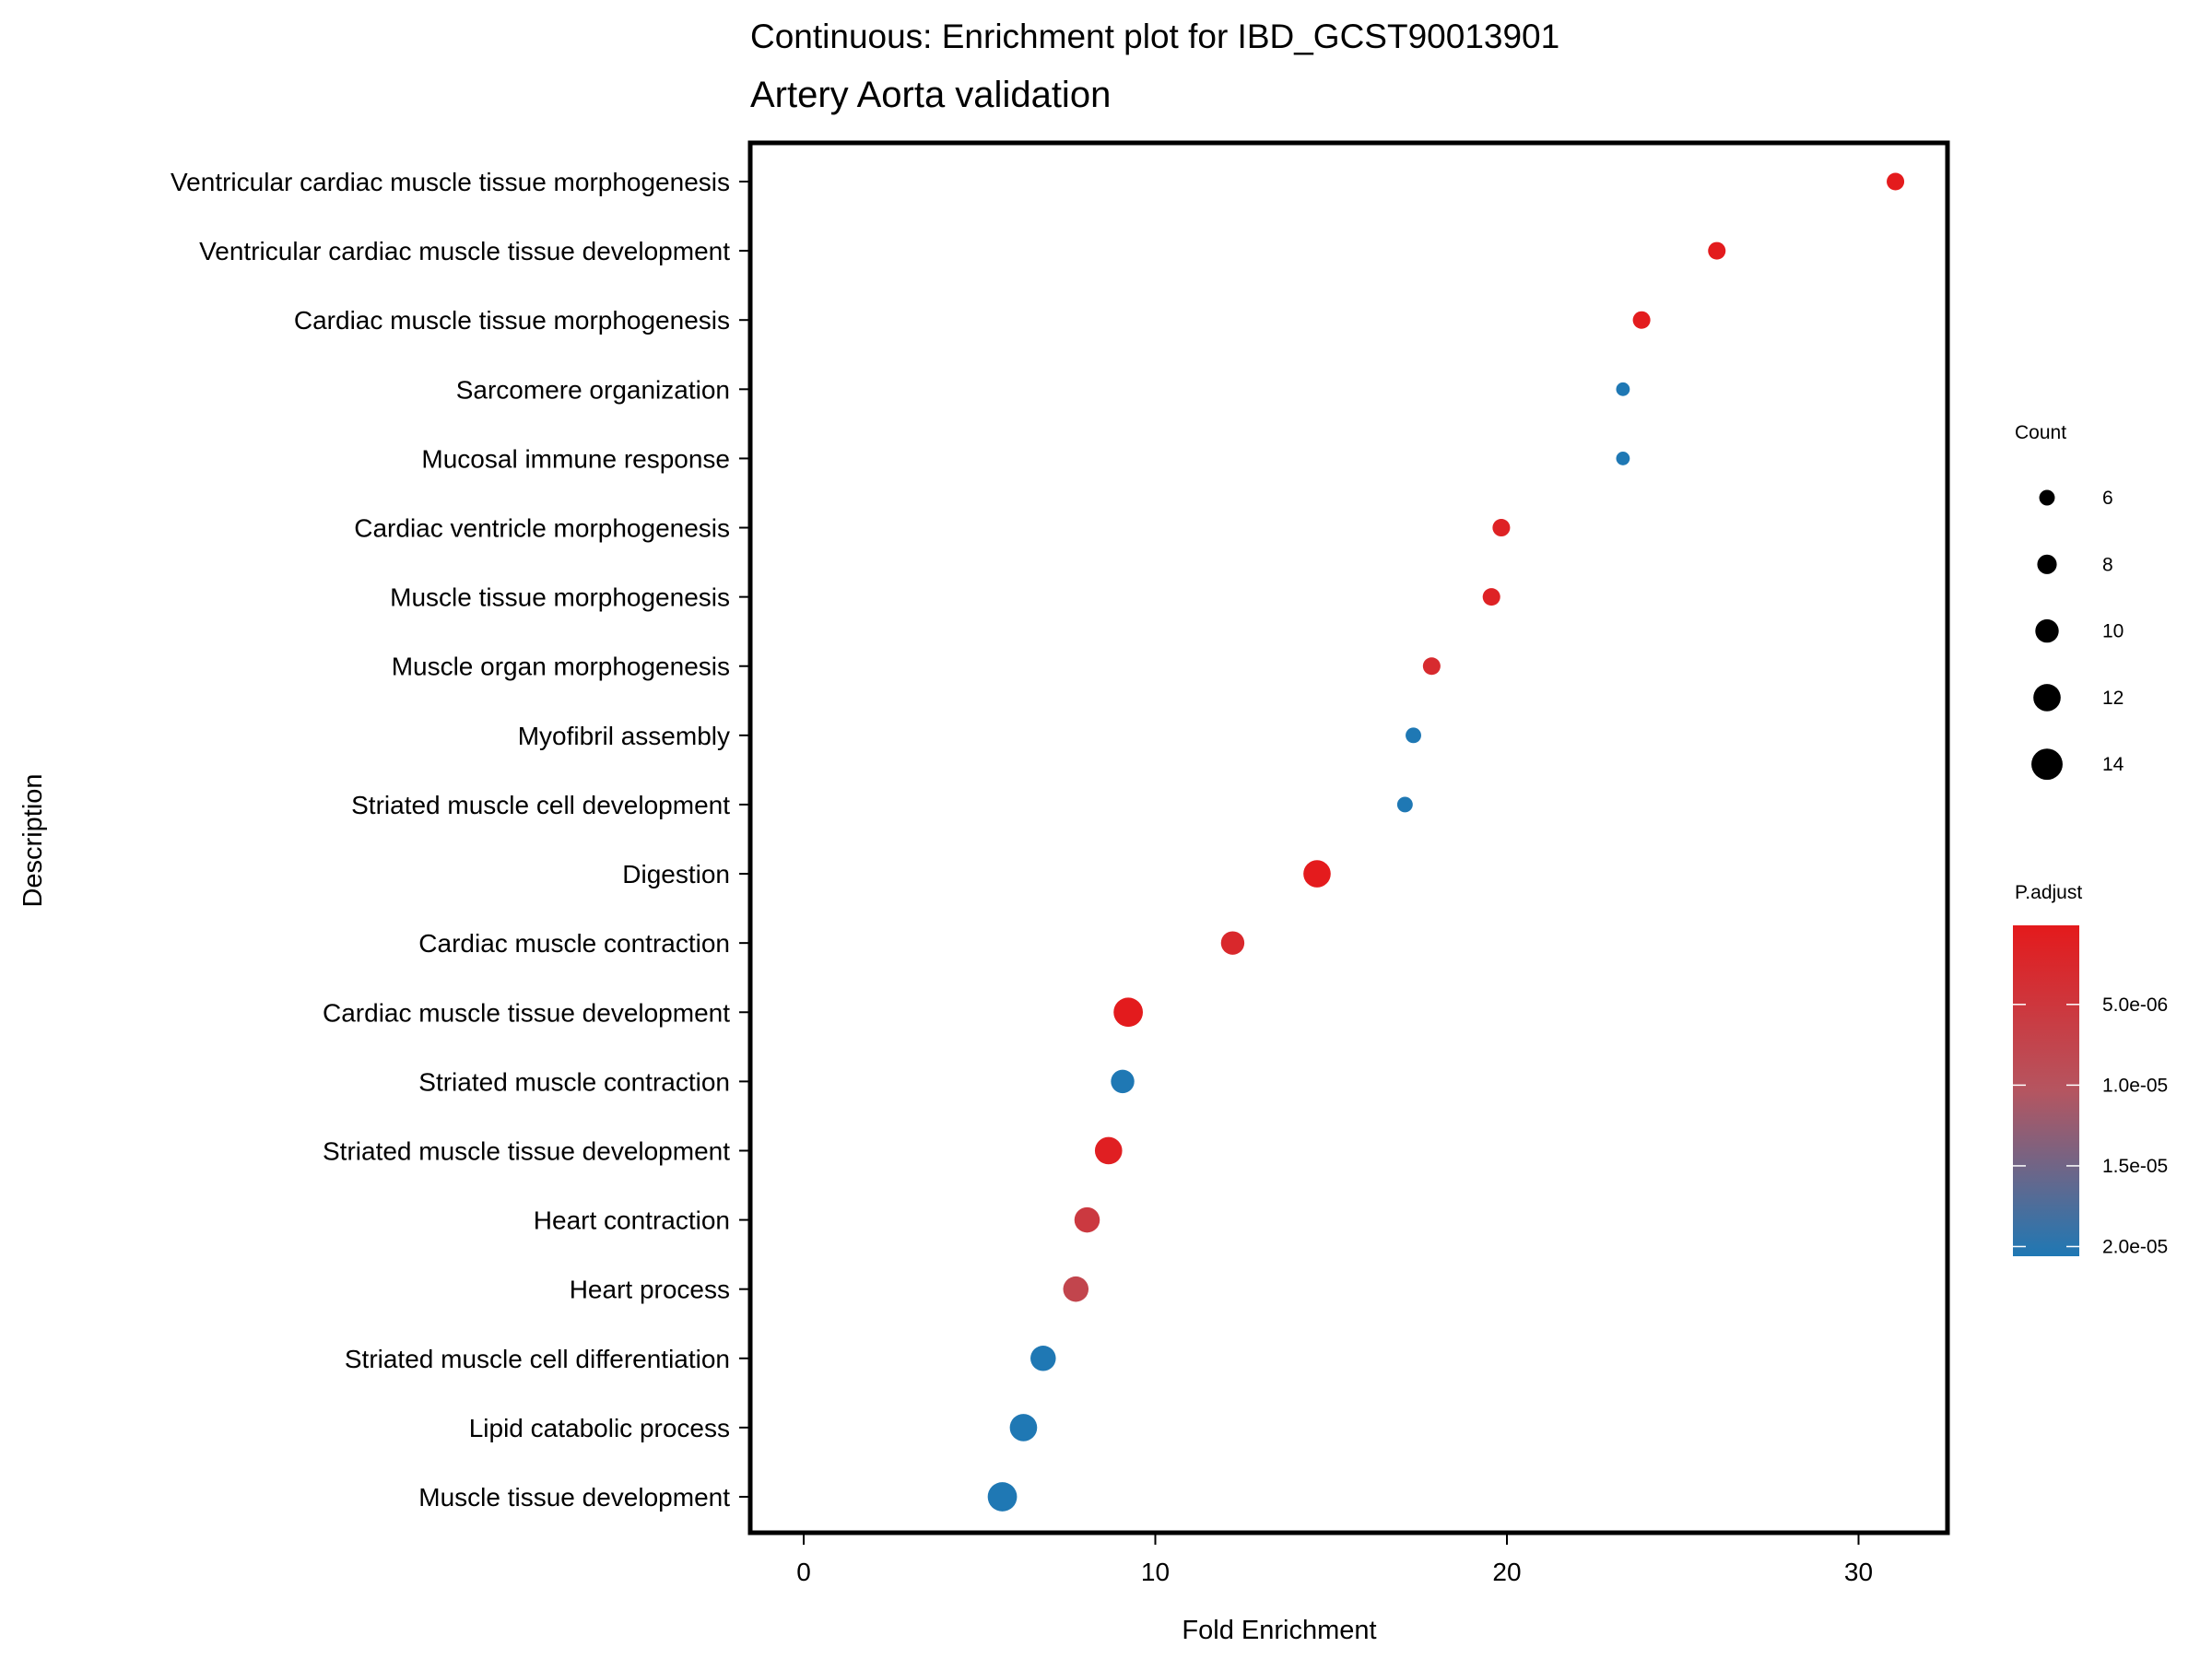 This screenshot has height=1659, width=2212. I want to click on y-tick-label: Striated muscle cell differentiation, so click(537, 1359).